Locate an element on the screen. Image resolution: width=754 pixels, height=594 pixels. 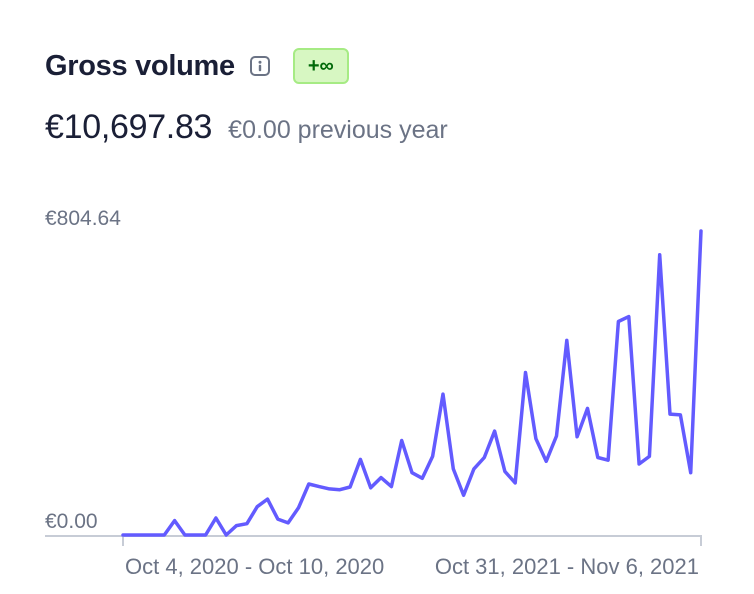
change-badge: +∞ is located at coordinates (320, 66).